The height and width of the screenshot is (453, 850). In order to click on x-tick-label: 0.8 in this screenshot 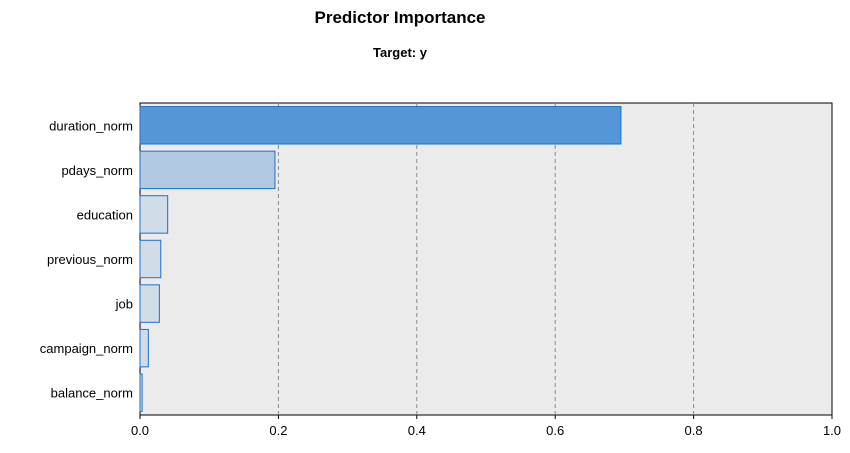, I will do `click(694, 430)`.